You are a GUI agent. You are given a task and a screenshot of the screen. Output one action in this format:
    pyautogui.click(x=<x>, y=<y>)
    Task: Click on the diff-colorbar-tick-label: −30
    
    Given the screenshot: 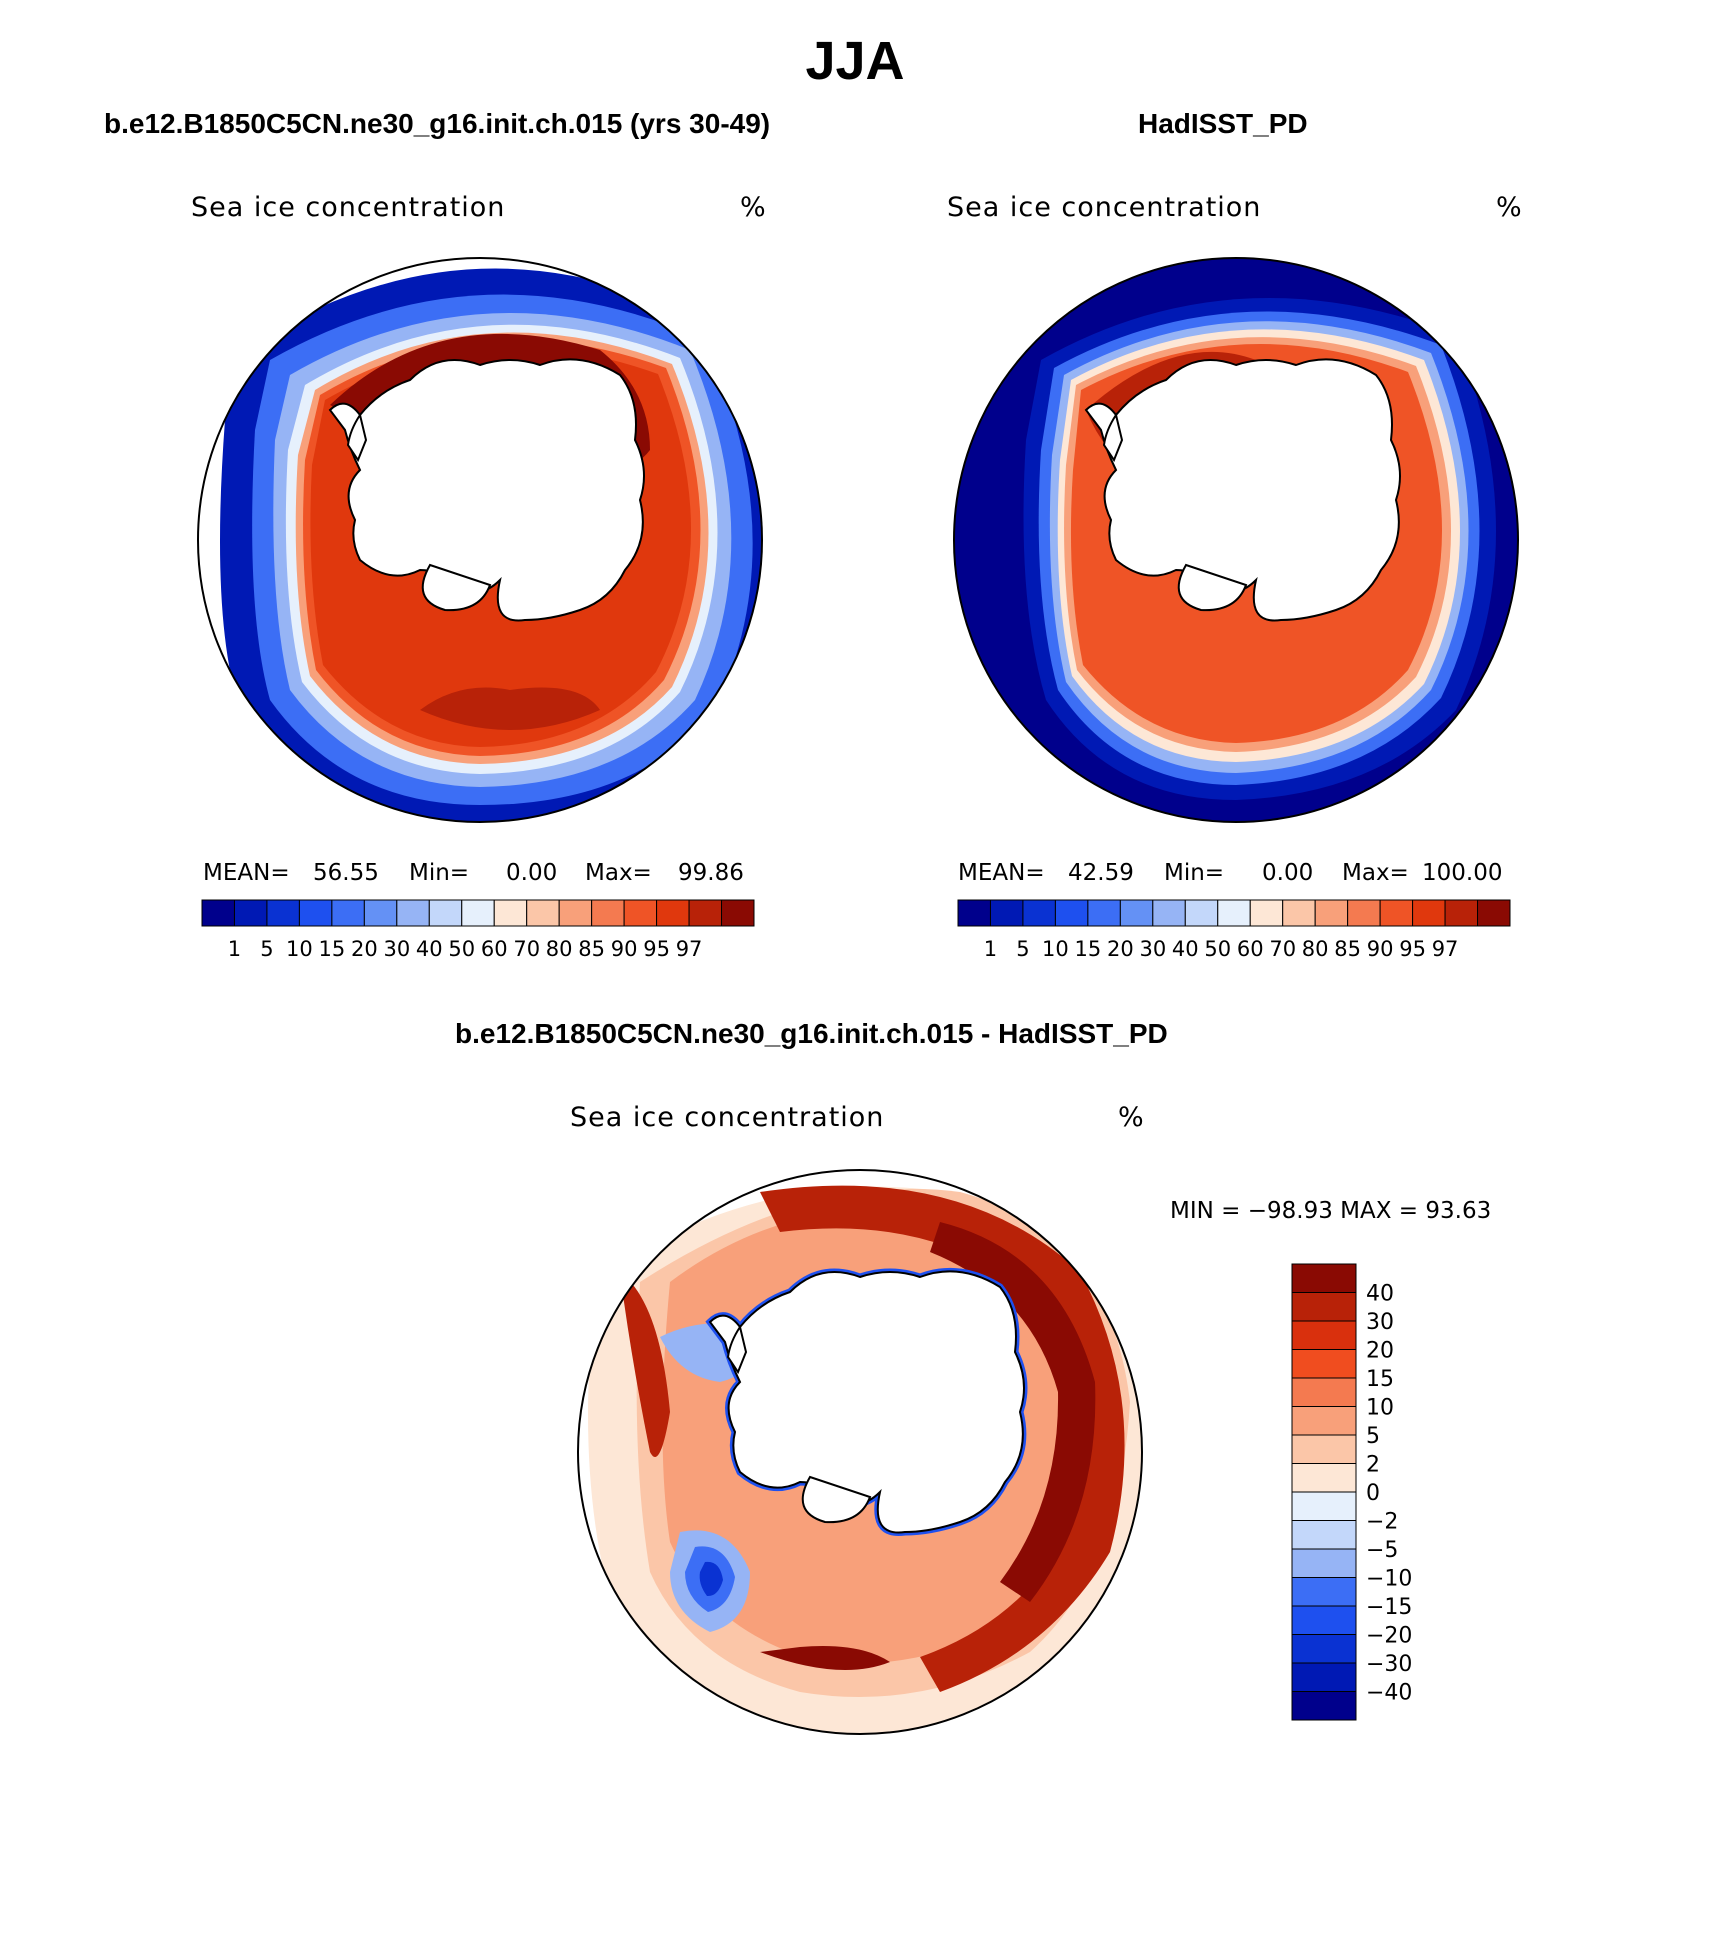 What is the action you would take?
    pyautogui.click(x=1389, y=1664)
    